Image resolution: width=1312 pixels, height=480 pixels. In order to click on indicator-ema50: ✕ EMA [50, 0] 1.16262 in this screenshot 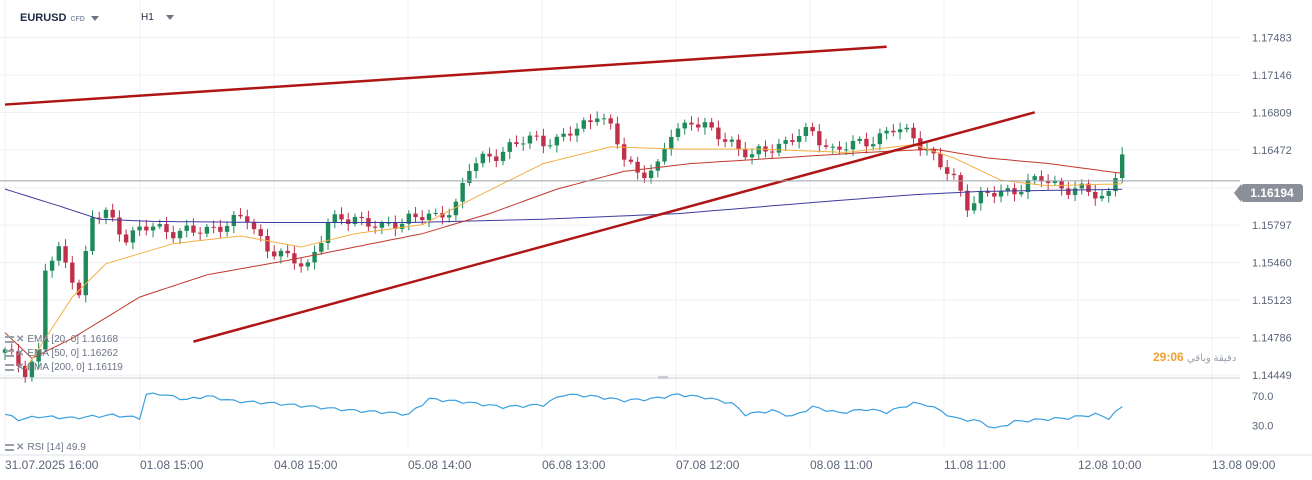, I will do `click(61, 353)`.